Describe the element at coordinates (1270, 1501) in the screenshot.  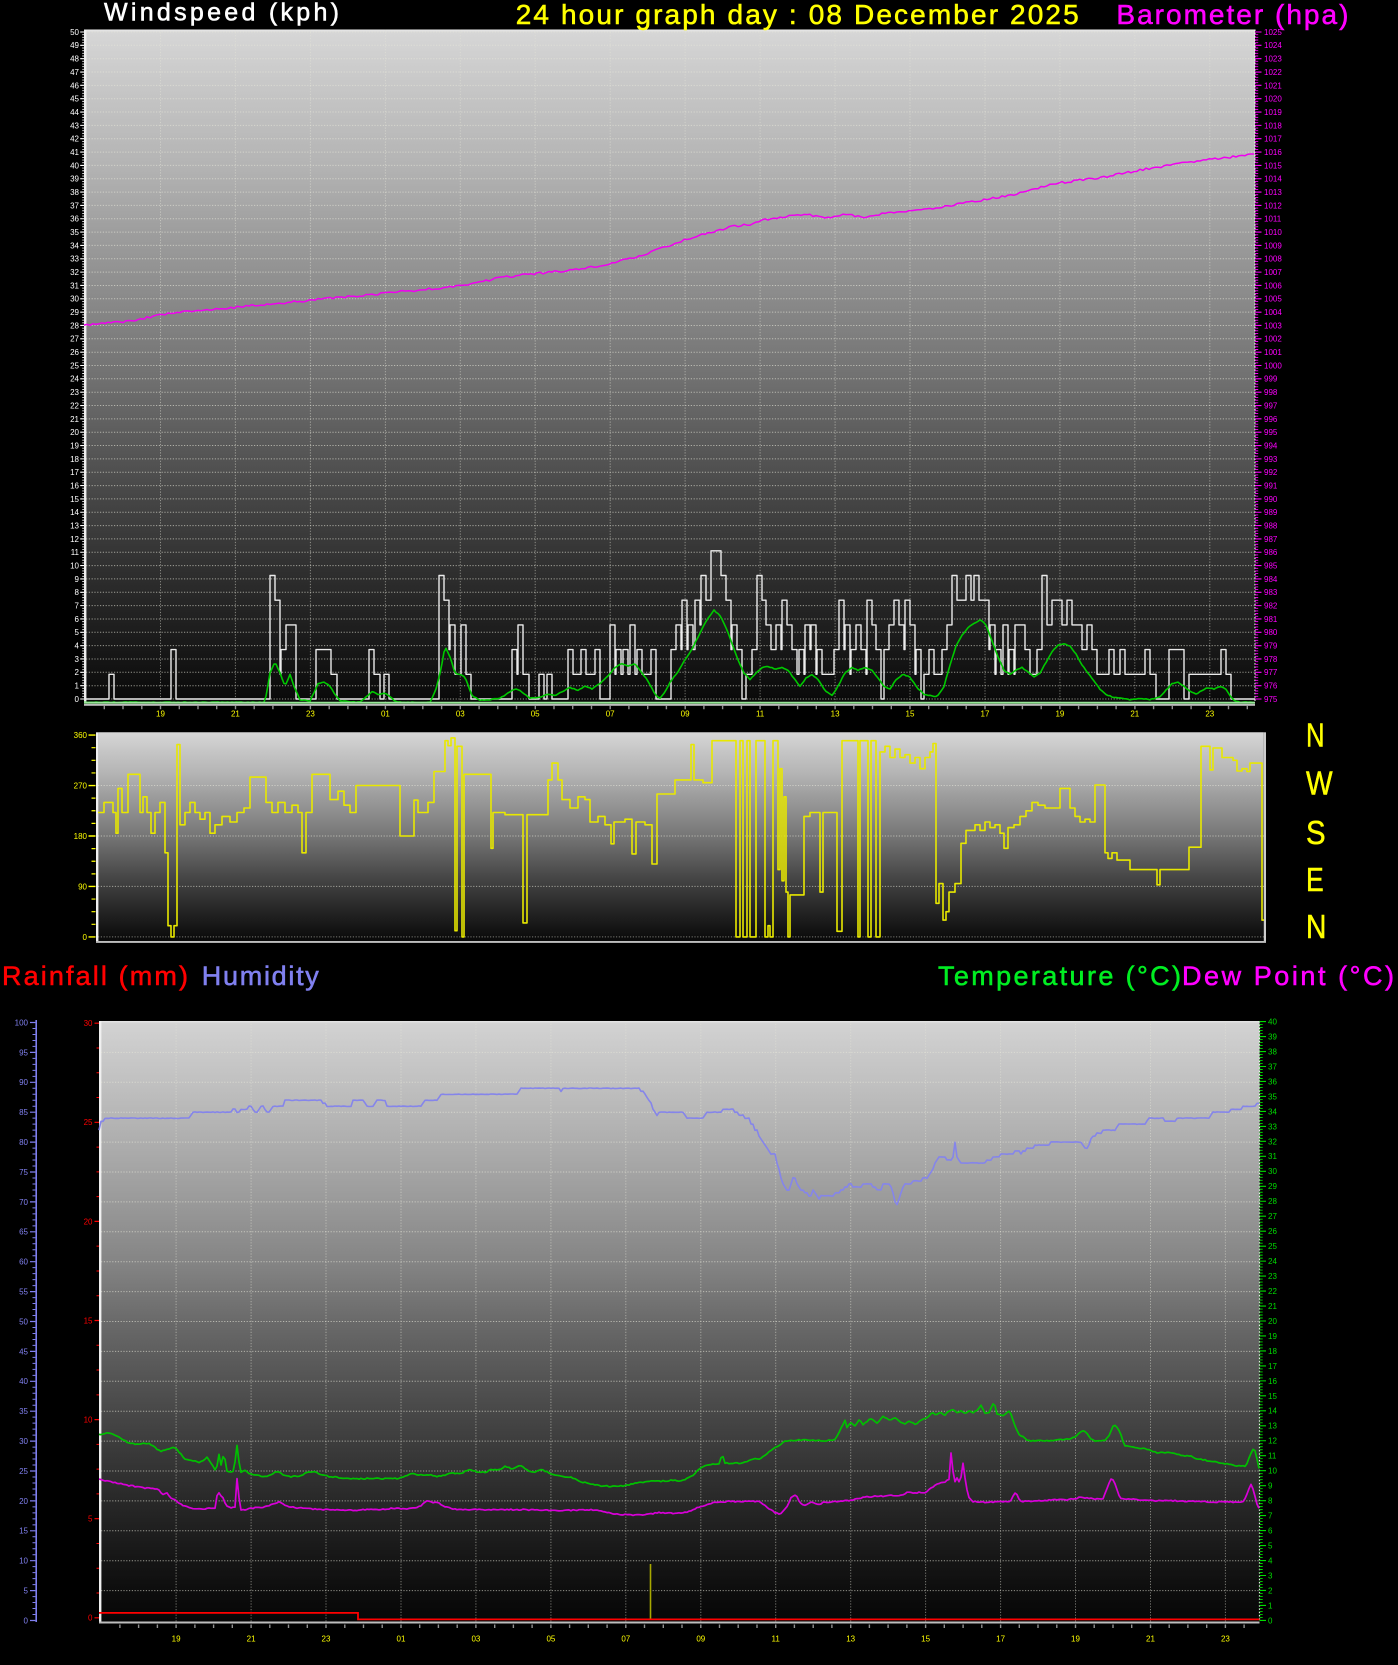
I see `svg-text: 8` at that location.